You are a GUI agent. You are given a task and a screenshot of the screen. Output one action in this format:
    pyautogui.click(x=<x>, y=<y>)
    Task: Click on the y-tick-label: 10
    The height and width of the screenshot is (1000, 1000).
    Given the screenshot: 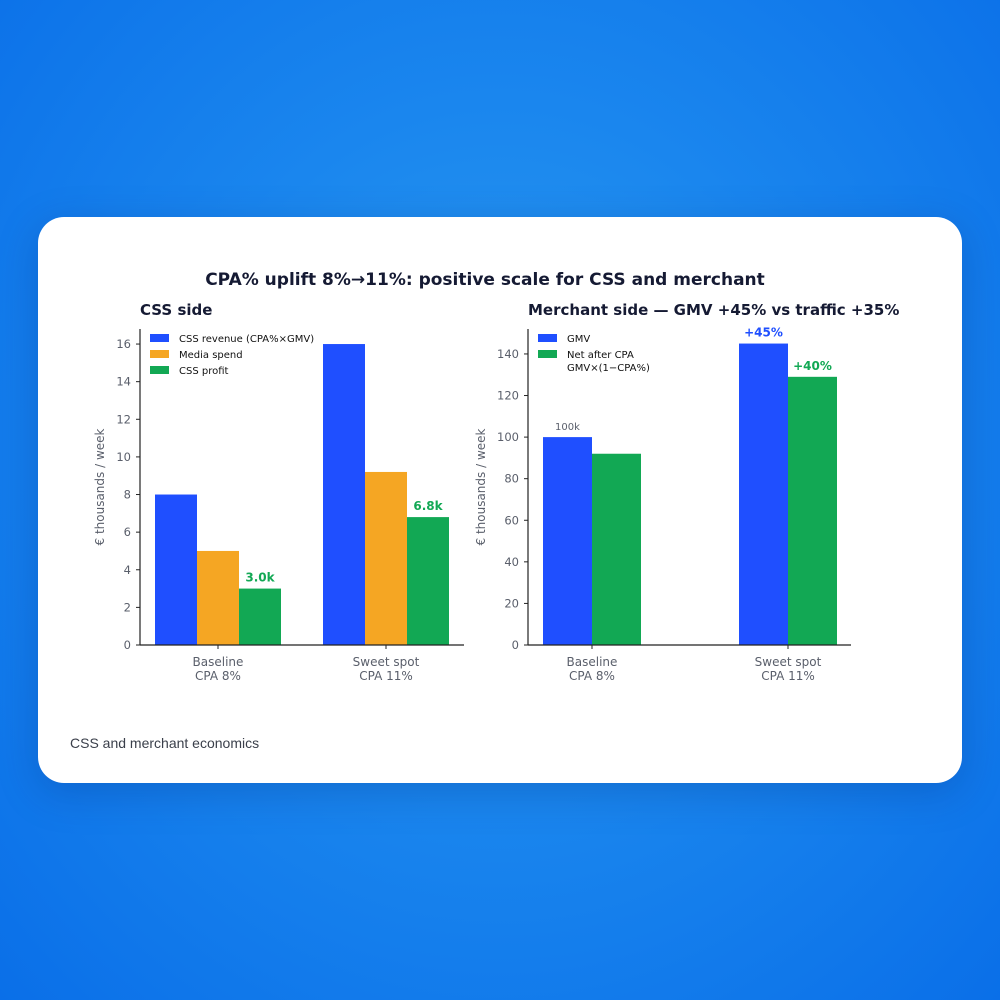 What is the action you would take?
    pyautogui.click(x=123, y=457)
    